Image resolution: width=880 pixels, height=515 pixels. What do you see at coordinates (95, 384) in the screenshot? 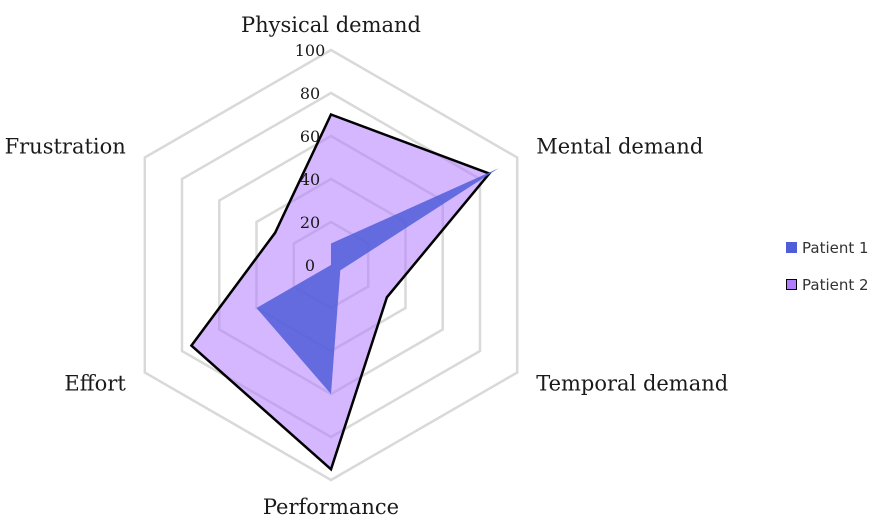
I see `axis-label-effort: Effort` at bounding box center [95, 384].